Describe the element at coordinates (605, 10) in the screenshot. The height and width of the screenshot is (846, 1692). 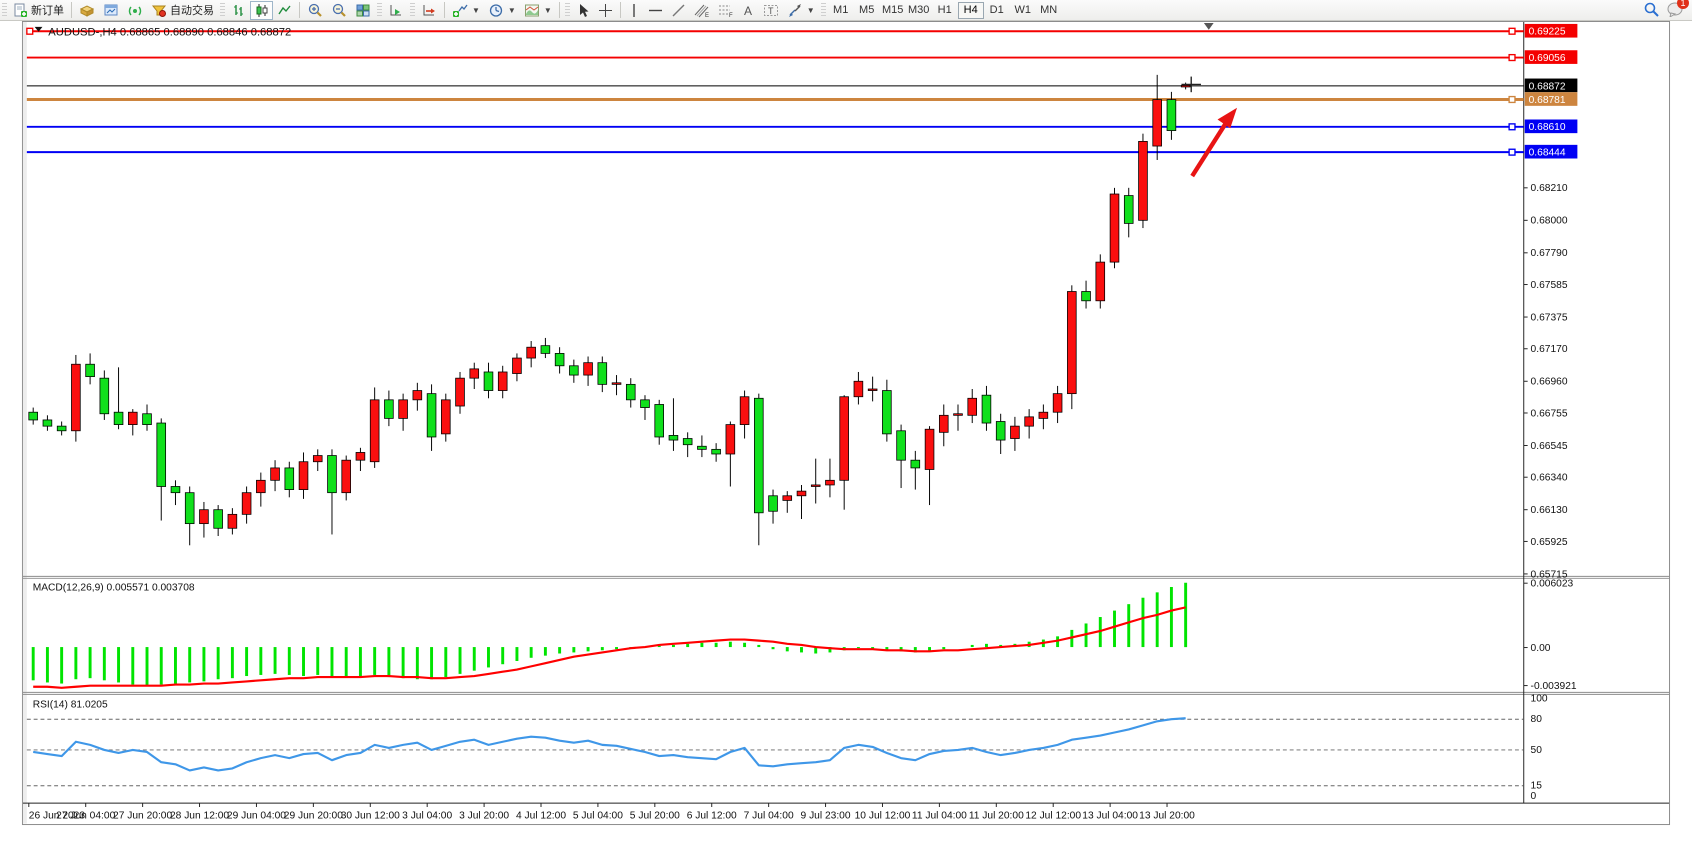
I see `crosshair-tool-button` at that location.